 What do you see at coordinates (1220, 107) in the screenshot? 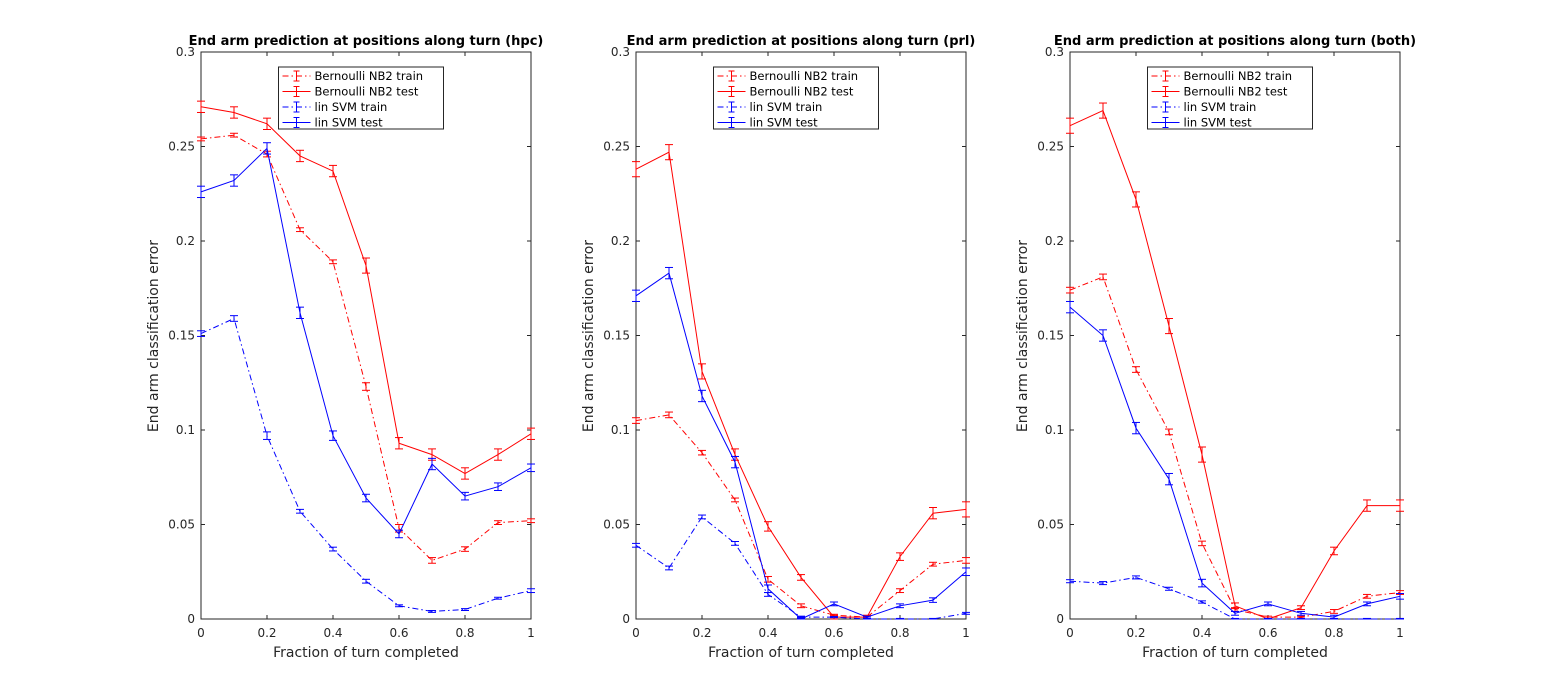
I see `legend-label: lin SVM train` at bounding box center [1220, 107].